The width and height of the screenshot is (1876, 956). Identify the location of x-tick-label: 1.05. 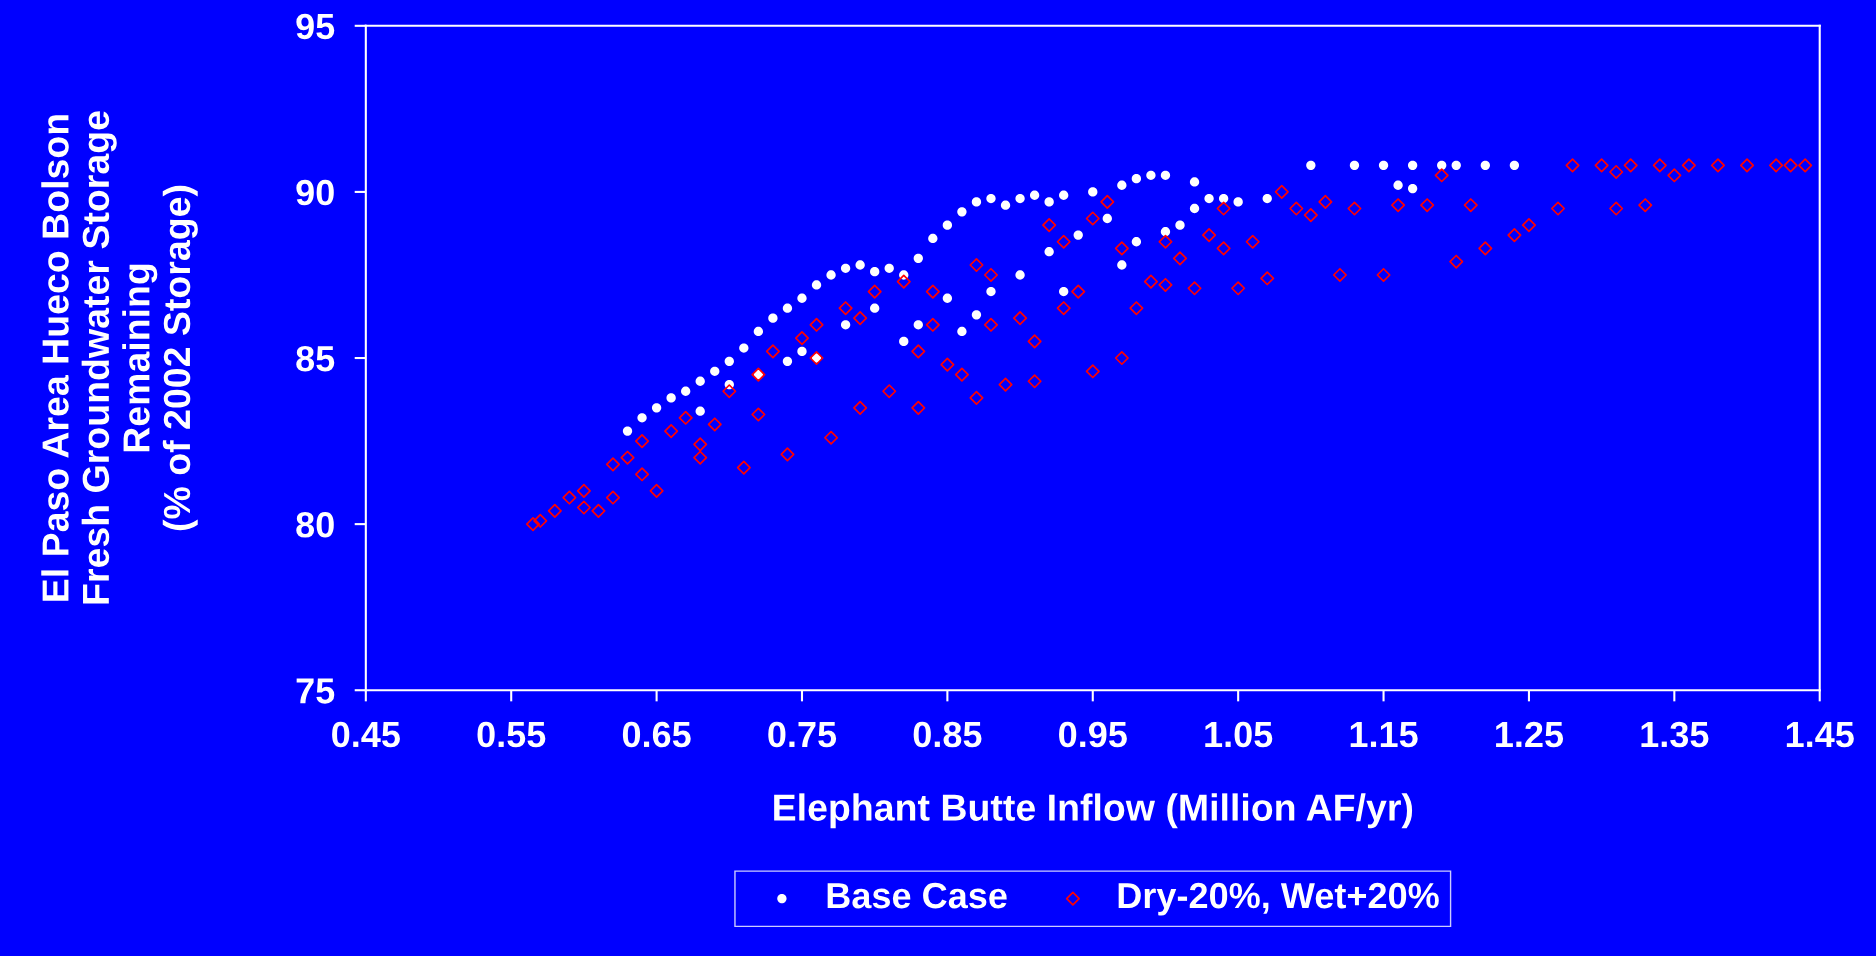
(1239, 734).